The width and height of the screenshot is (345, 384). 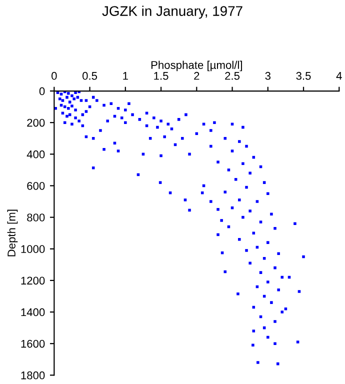 I want to click on y-axis-title: Depth [m], so click(x=12, y=233).